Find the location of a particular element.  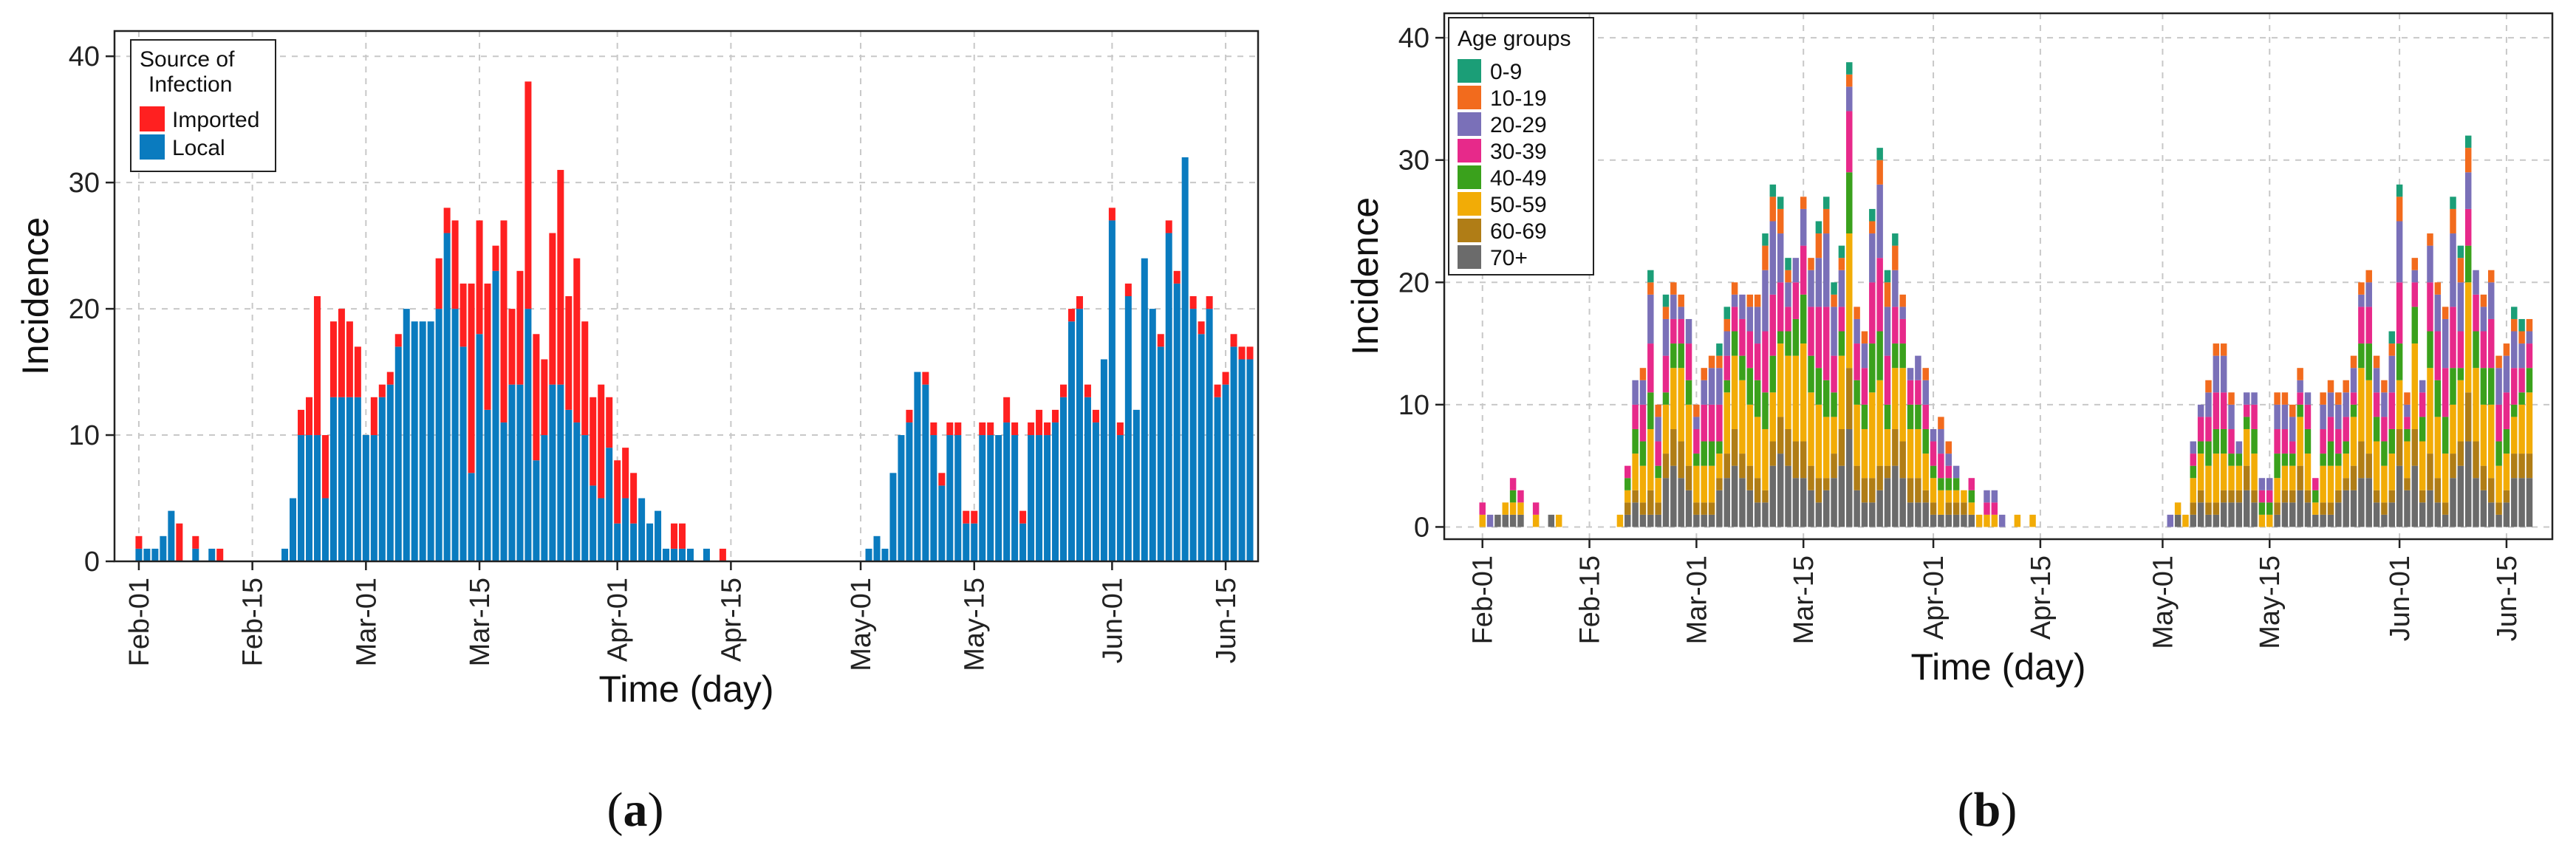

legend-swatch-70plus is located at coordinates (1469, 257).